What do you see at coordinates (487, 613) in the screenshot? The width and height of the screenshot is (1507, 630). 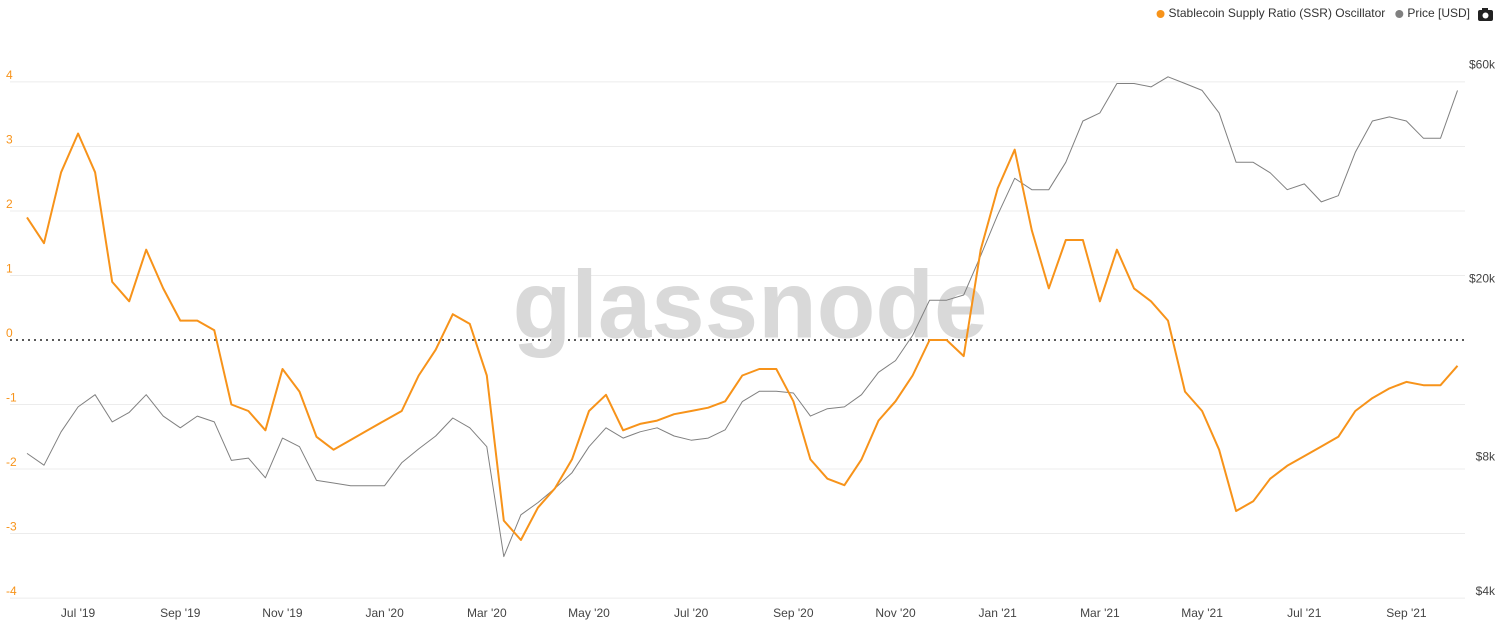 I see `x-tick-label: Mar '20` at bounding box center [487, 613].